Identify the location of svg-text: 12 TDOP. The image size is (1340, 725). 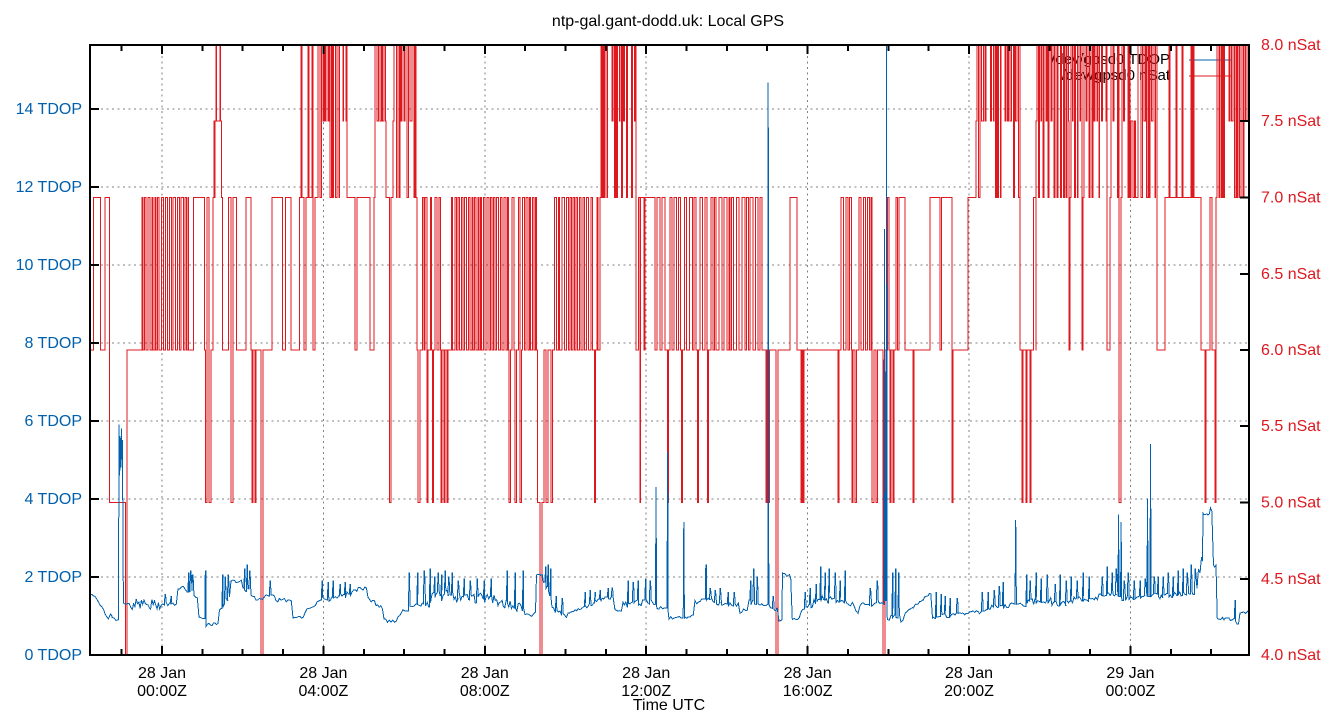
(49, 187).